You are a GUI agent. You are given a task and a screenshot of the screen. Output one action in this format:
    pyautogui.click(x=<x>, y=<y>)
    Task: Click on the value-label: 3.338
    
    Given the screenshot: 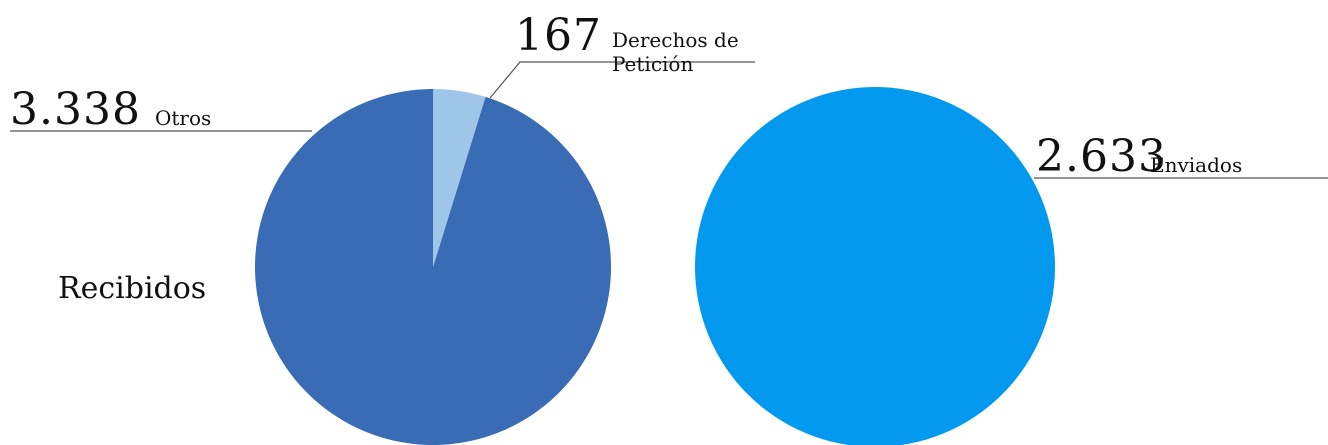 What is the action you would take?
    pyautogui.click(x=75, y=109)
    